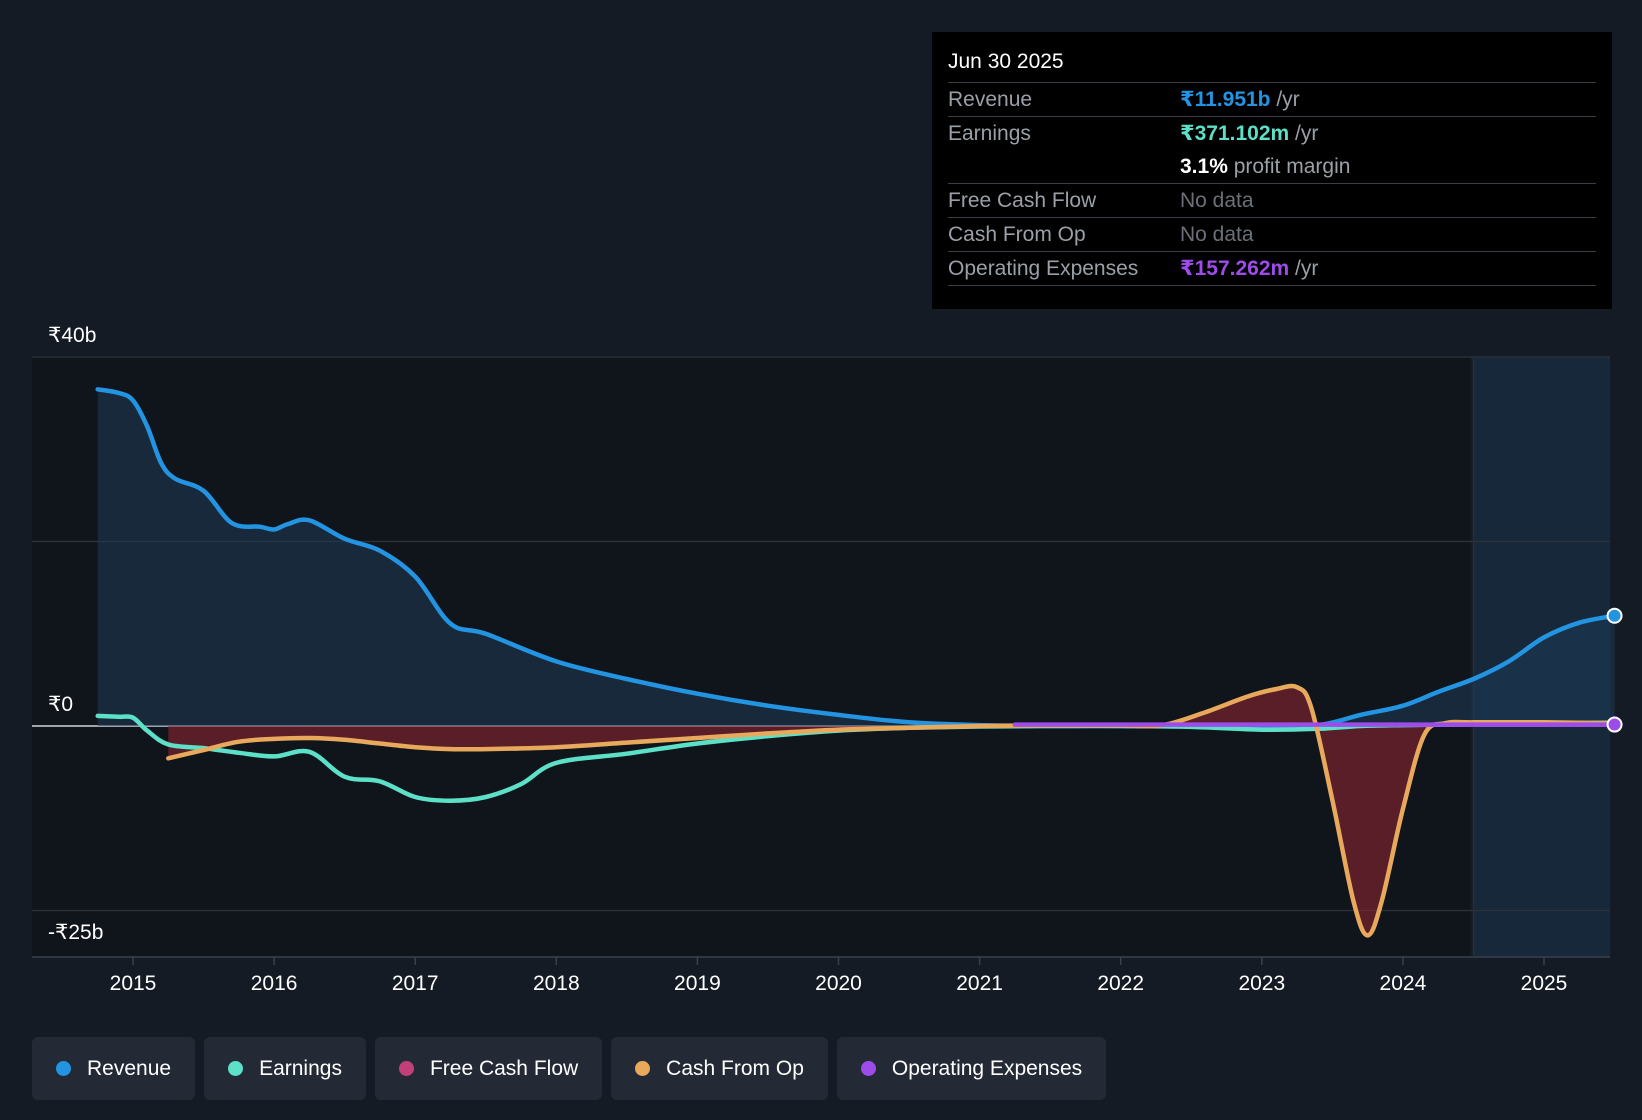 This screenshot has height=1120, width=1642. What do you see at coordinates (1261, 983) in the screenshot?
I see `x-tick-label: 2023` at bounding box center [1261, 983].